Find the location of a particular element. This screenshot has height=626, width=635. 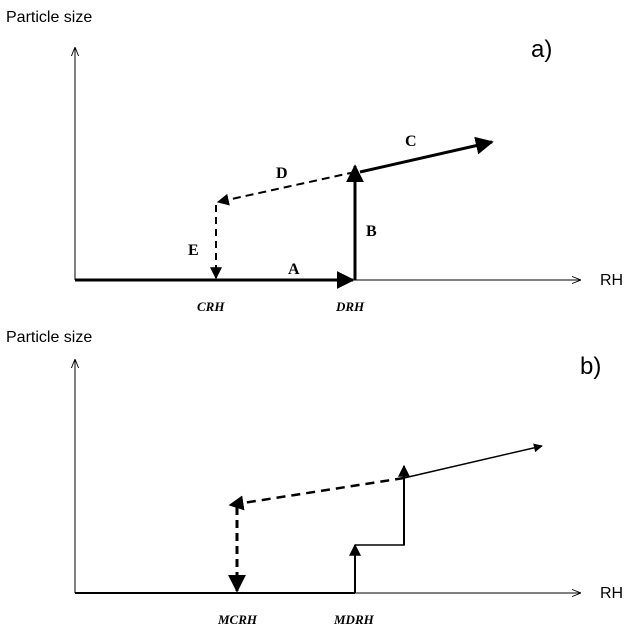

path-c-arrow is located at coordinates (426, 155).